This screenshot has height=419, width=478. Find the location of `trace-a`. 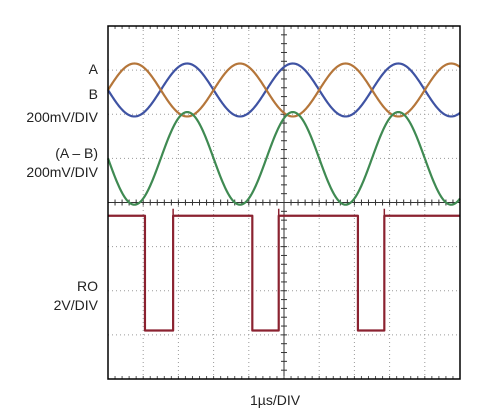

trace-a is located at coordinates (284, 90).